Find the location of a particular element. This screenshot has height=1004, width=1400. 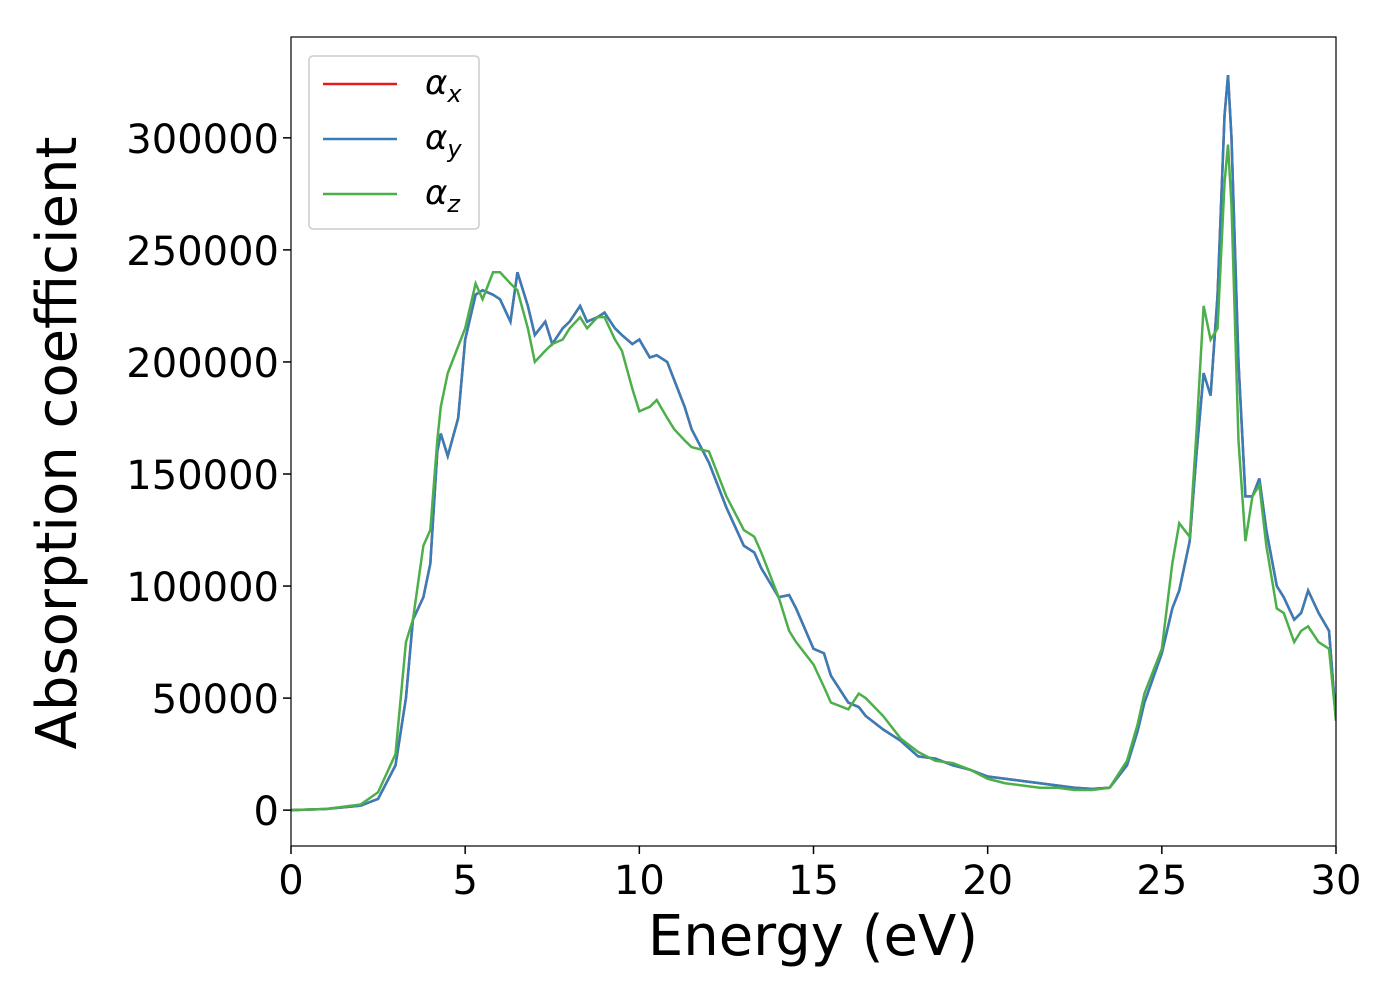

x-tick-label: 15 is located at coordinates (813, 881).